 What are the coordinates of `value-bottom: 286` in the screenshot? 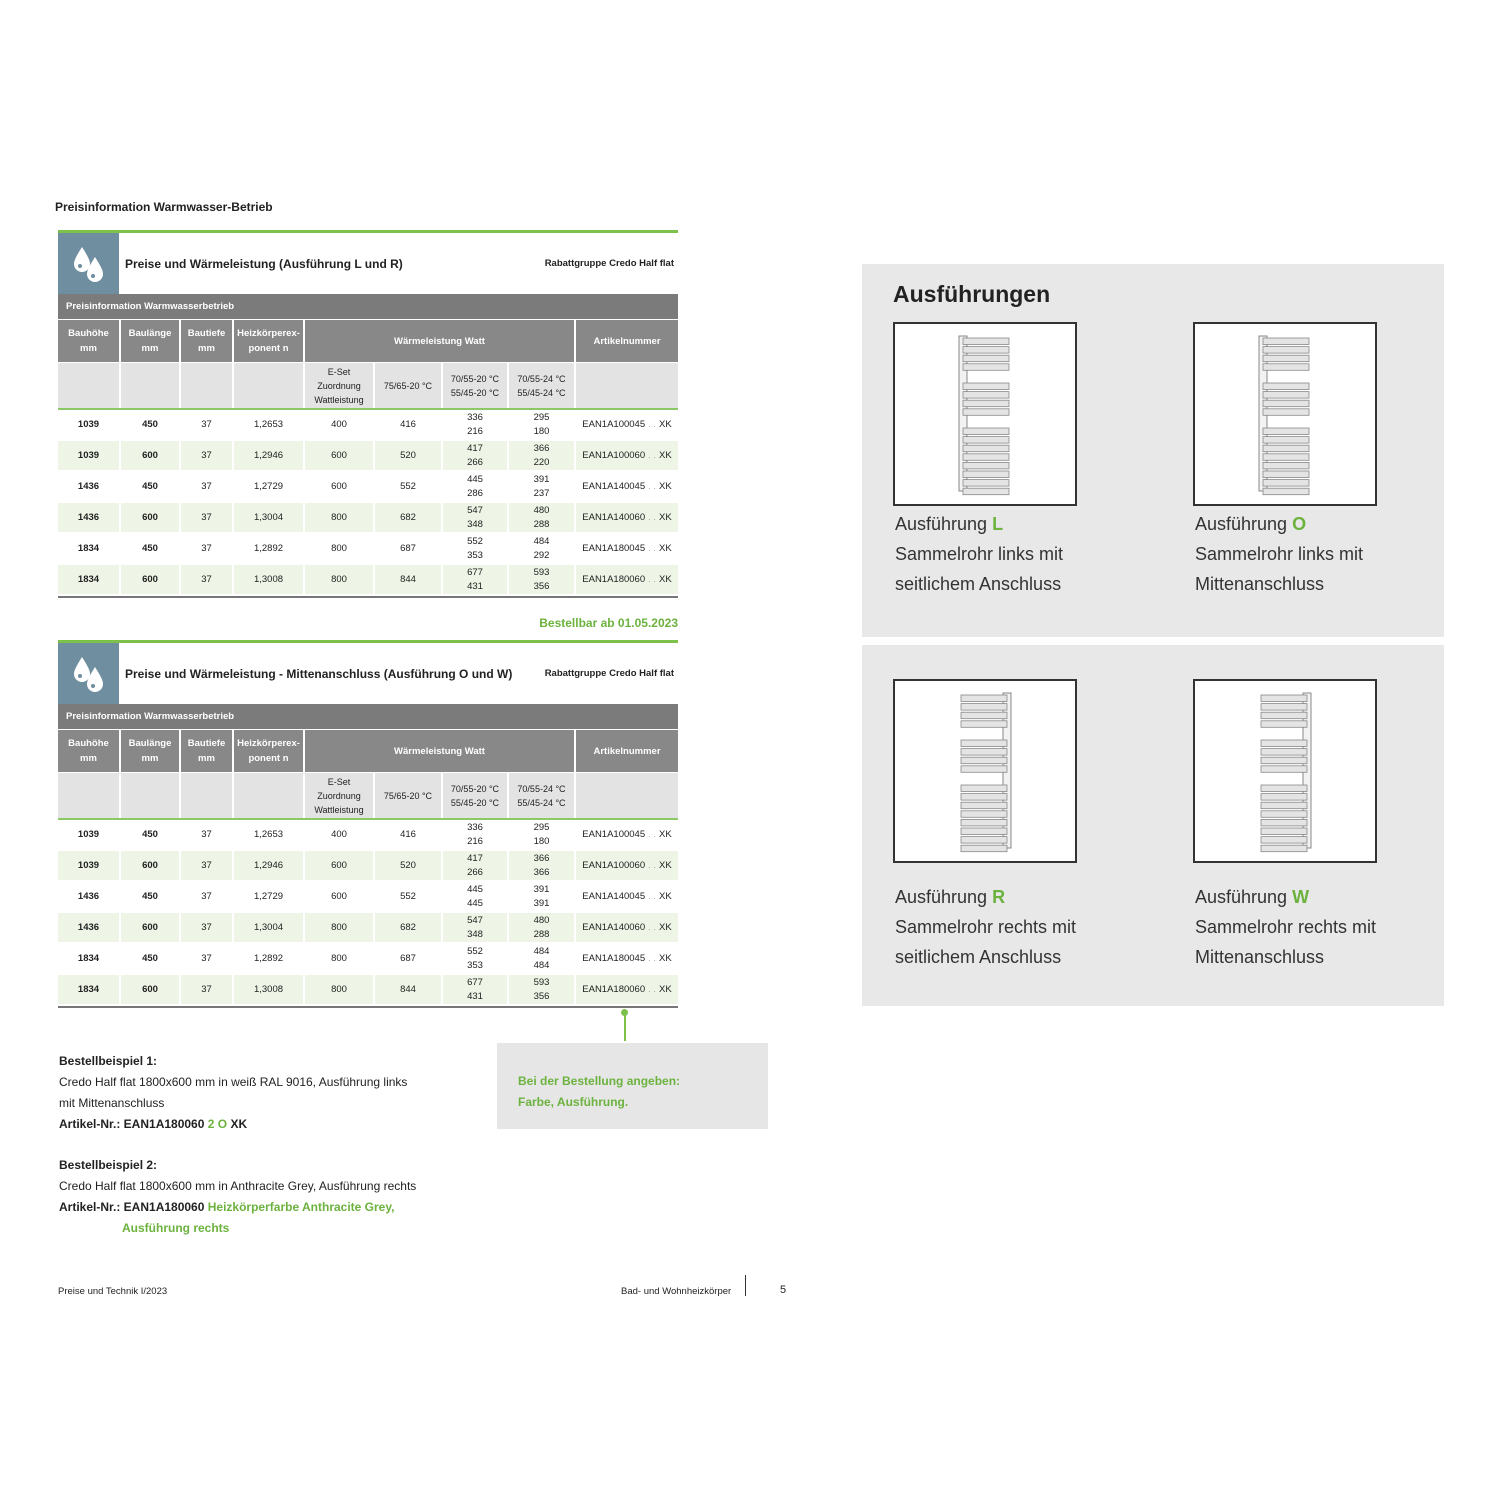 It's located at (475, 493).